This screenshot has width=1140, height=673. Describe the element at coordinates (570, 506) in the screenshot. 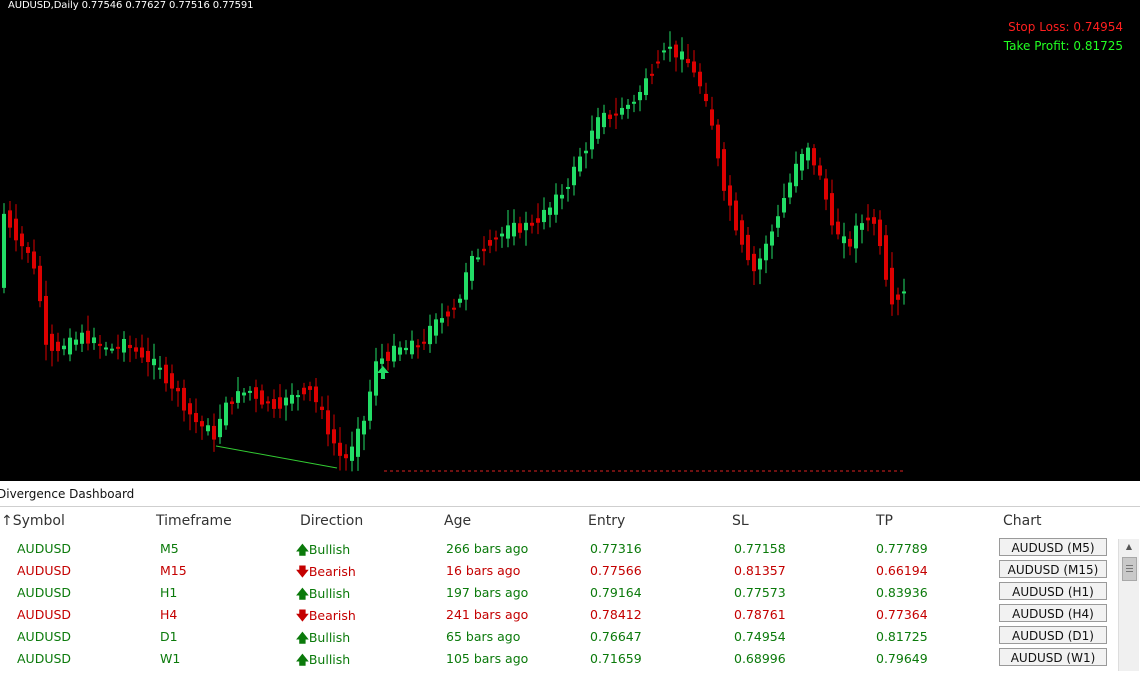

I see `dashboard-divider` at that location.